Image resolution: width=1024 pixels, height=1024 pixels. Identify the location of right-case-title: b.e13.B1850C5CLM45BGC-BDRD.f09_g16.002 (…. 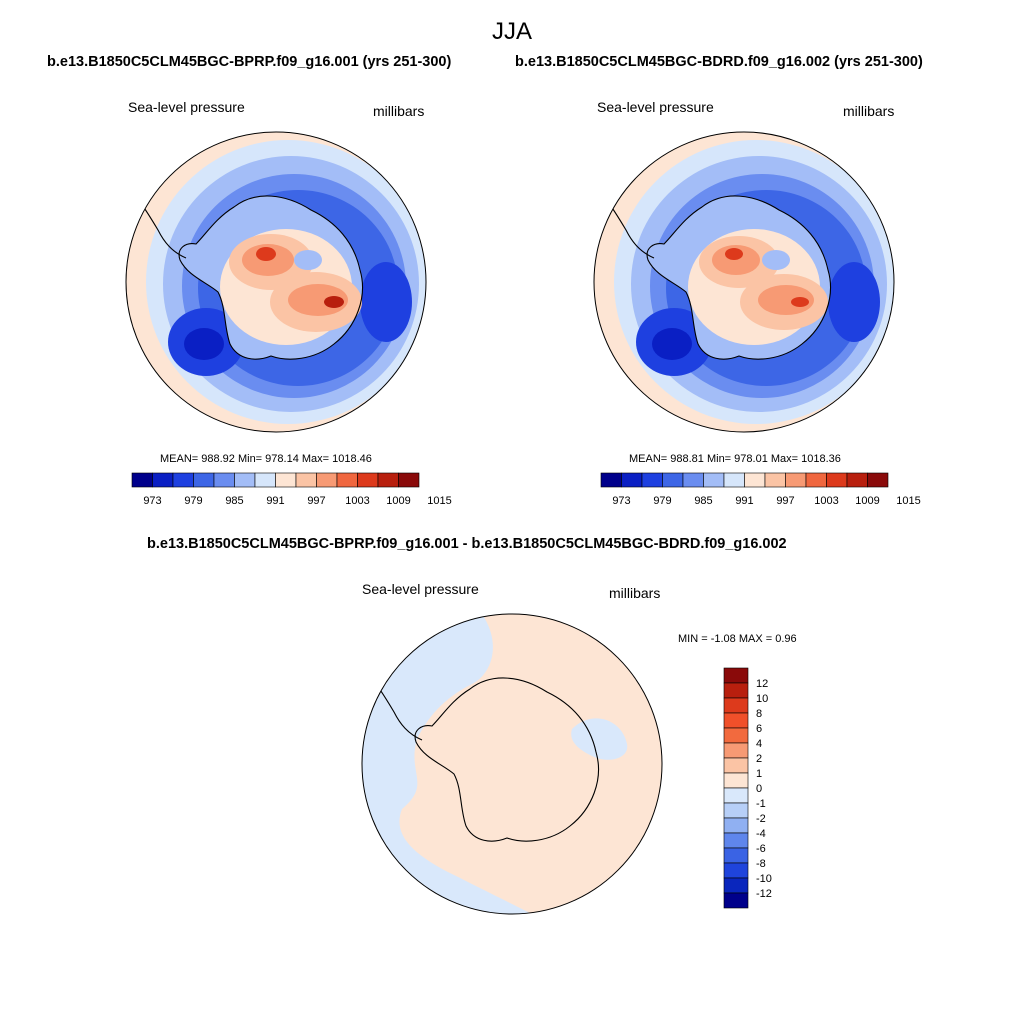
(719, 62).